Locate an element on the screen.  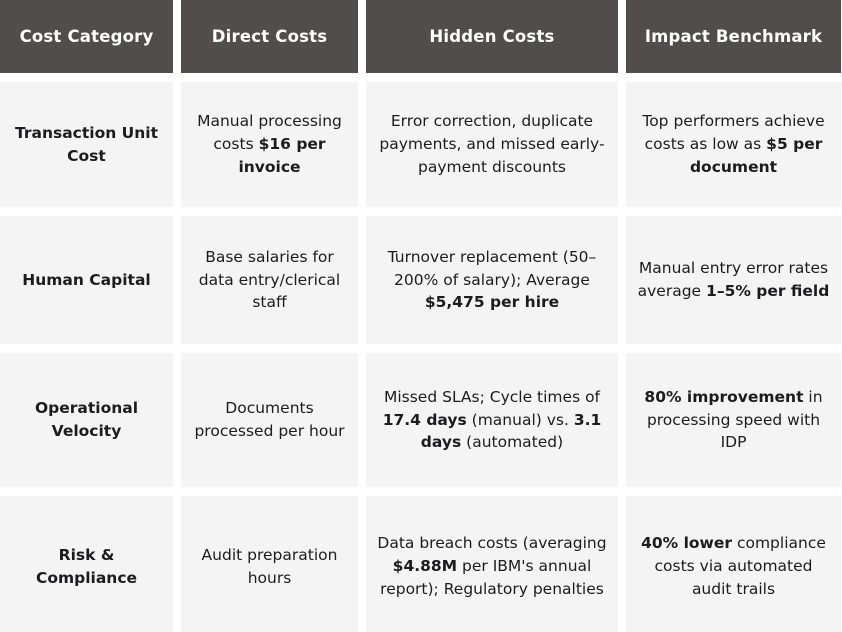
row3-direct-costs-cell: Documents processed per hour is located at coordinates (269, 420).